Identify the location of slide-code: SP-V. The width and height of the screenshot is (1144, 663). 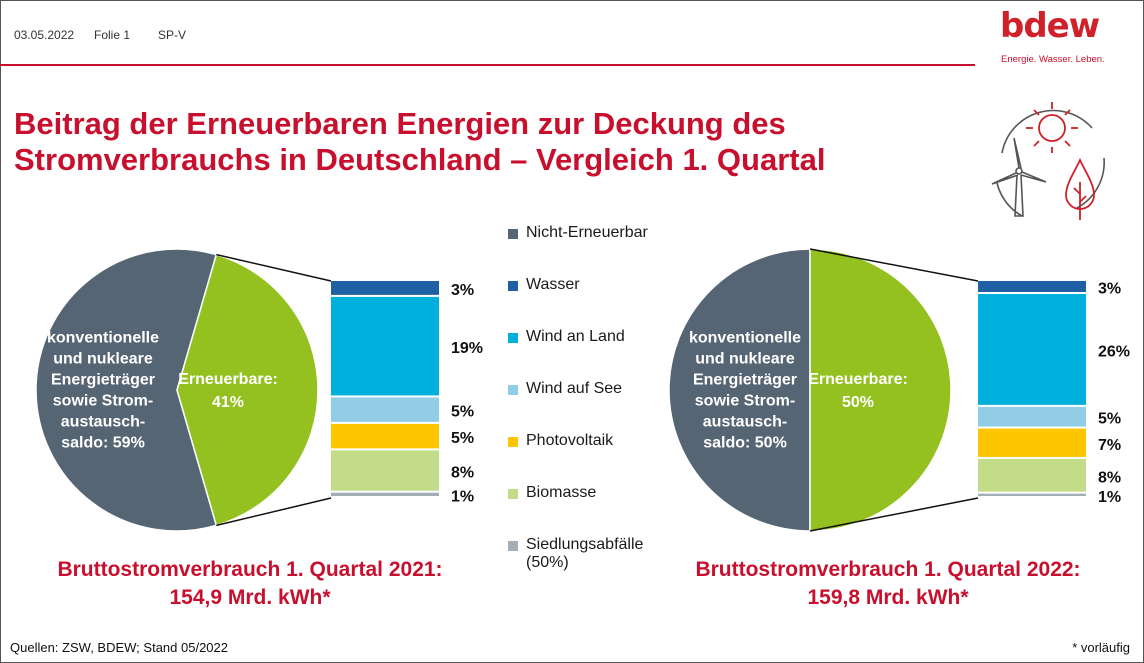
(172, 35).